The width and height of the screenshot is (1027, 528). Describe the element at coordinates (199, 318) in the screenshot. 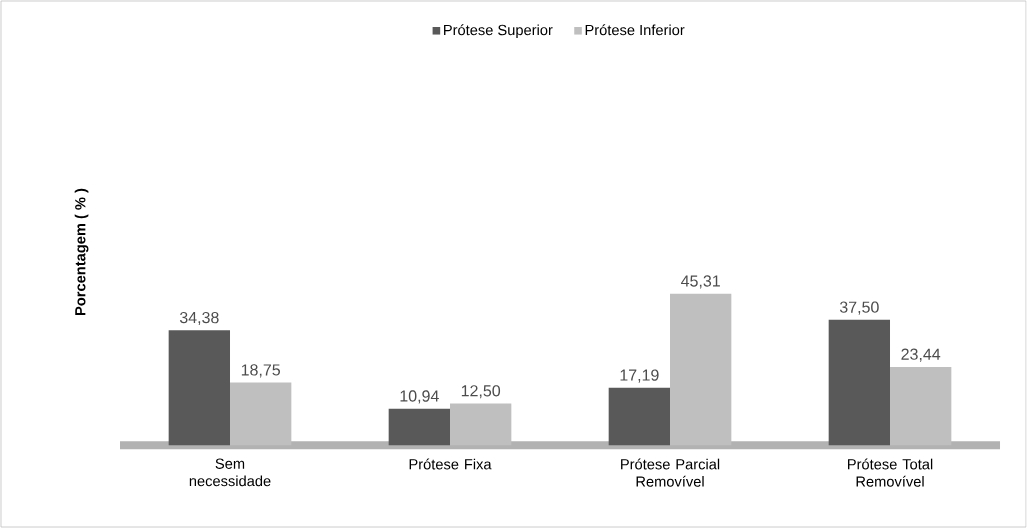

I see `data-label: 34,38` at that location.